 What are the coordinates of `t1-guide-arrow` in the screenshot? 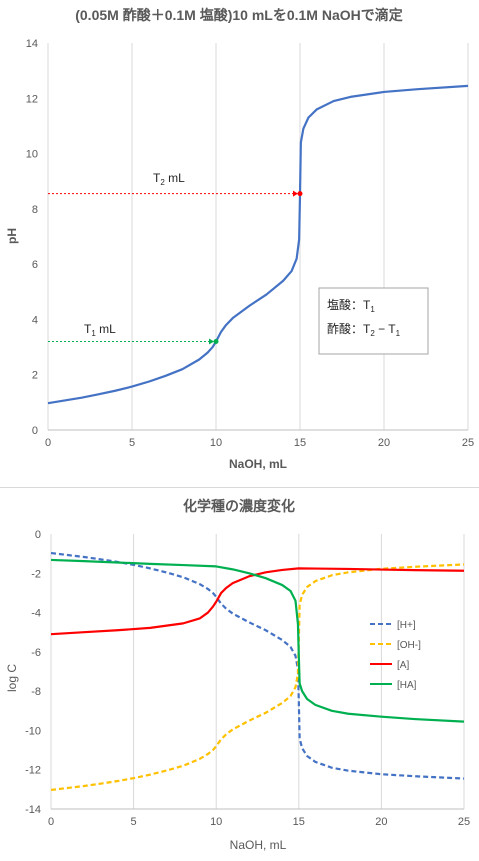 It's located at (211, 341).